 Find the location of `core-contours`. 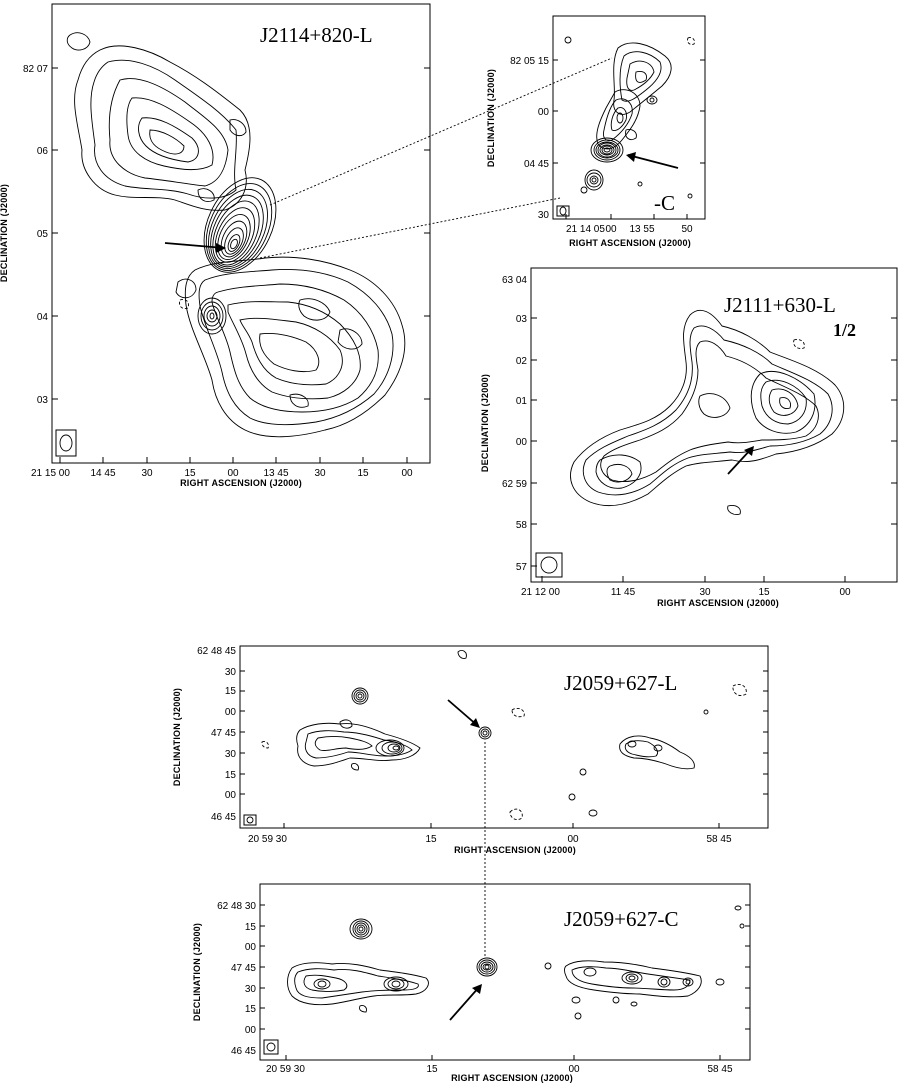

core-contours is located at coordinates (240, 225).